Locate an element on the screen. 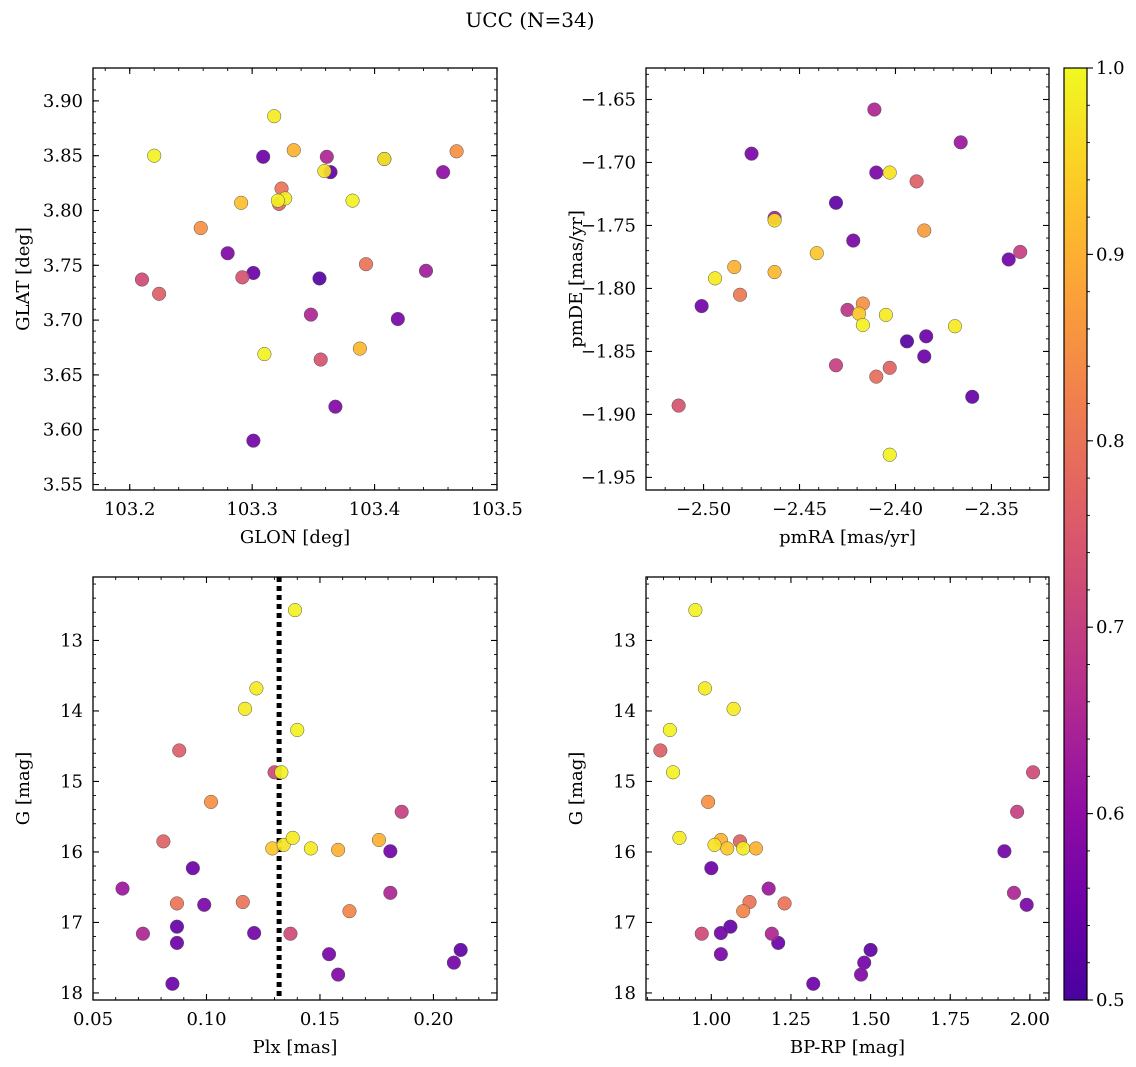  y-tick-label: 17 is located at coordinates (71, 922).